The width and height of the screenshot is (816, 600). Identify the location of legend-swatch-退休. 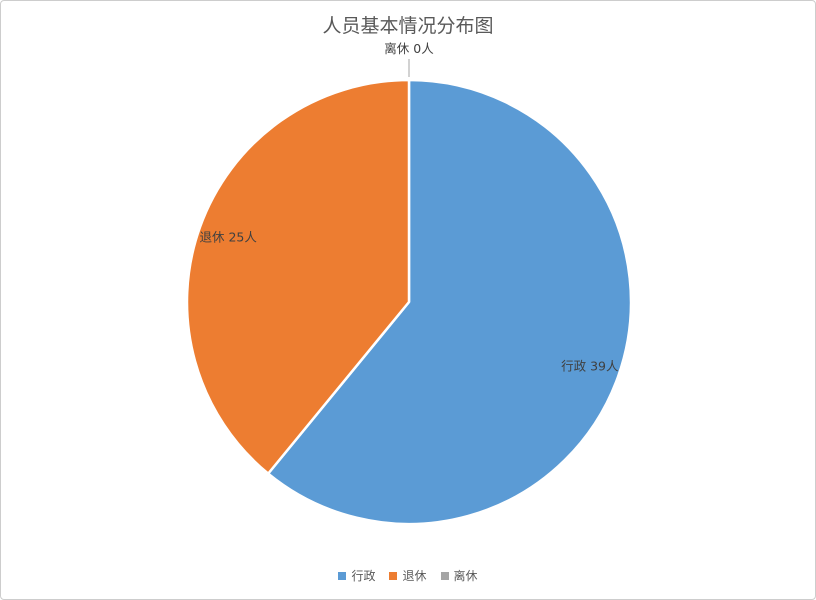
(393, 576).